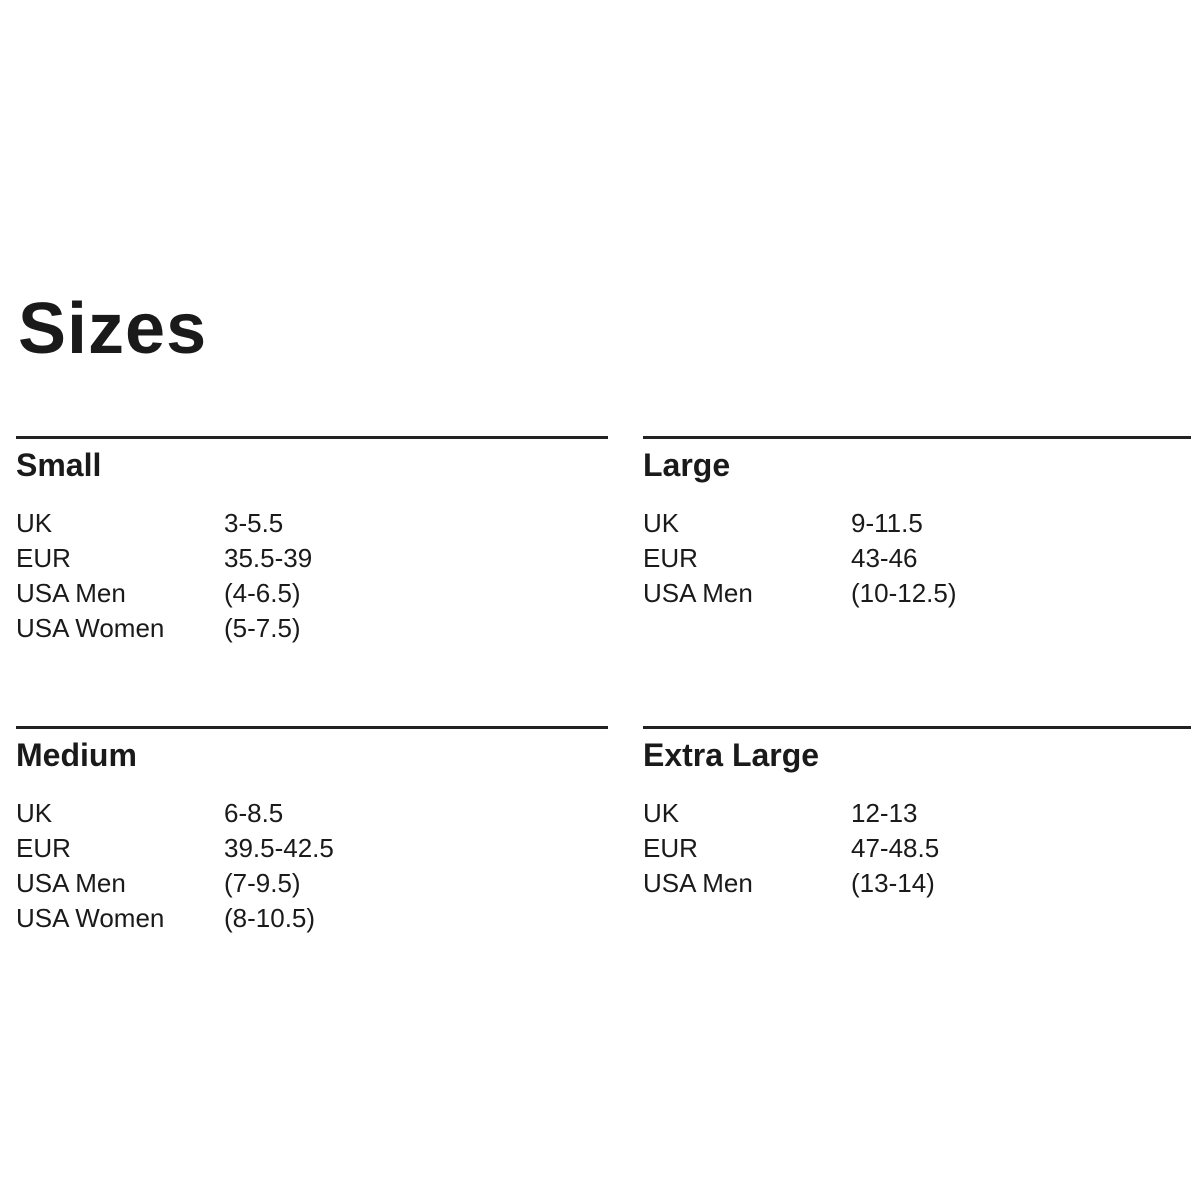  I want to click on size-row: EUR 35.5-39, so click(312, 558).